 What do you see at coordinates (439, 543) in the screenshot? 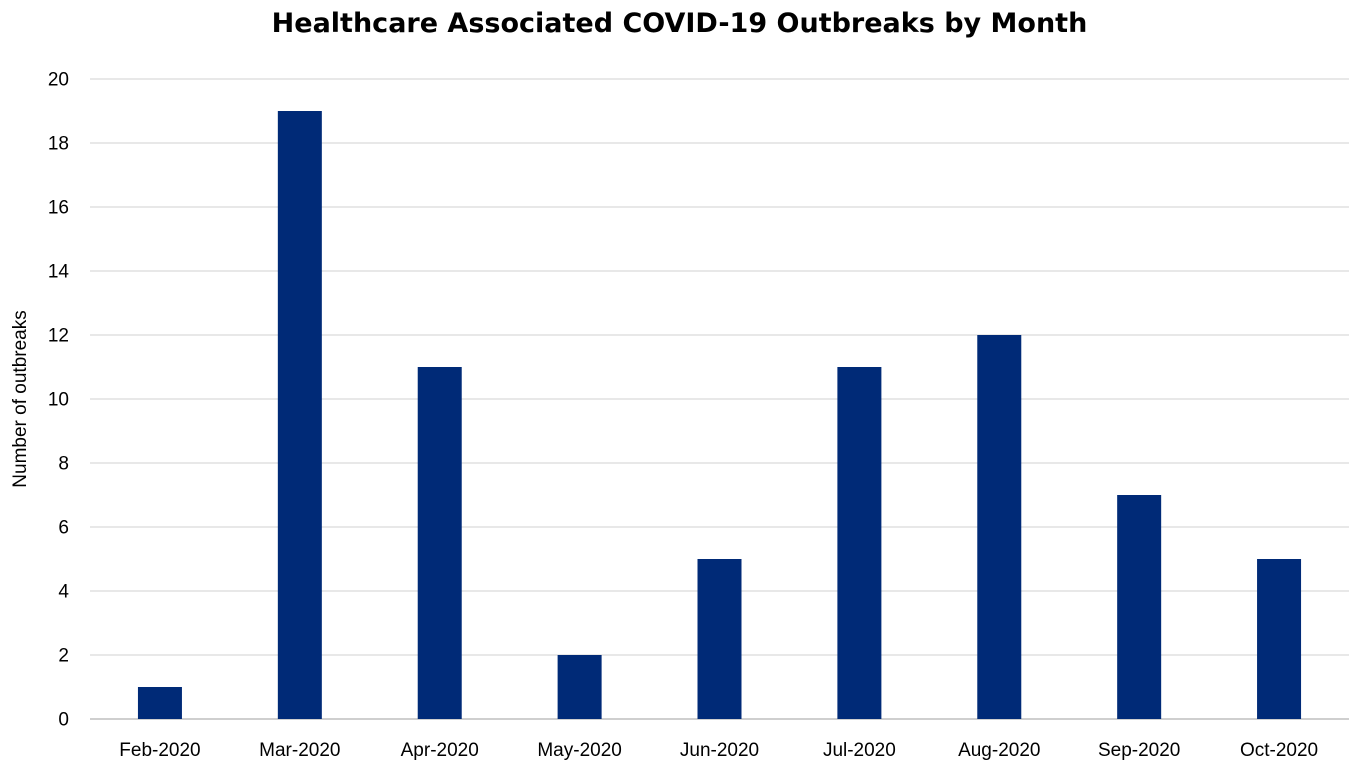
I see `bar-apr-2020` at bounding box center [439, 543].